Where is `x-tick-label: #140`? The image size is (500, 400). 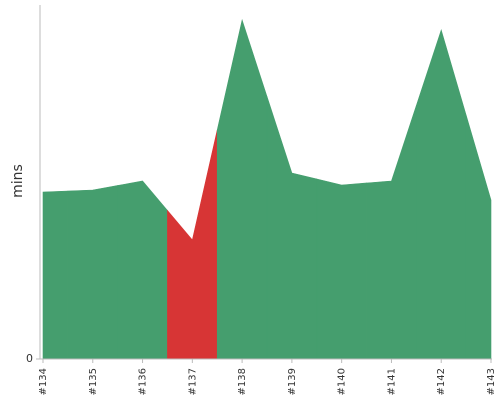 x-tick-label: #140 is located at coordinates (342, 381).